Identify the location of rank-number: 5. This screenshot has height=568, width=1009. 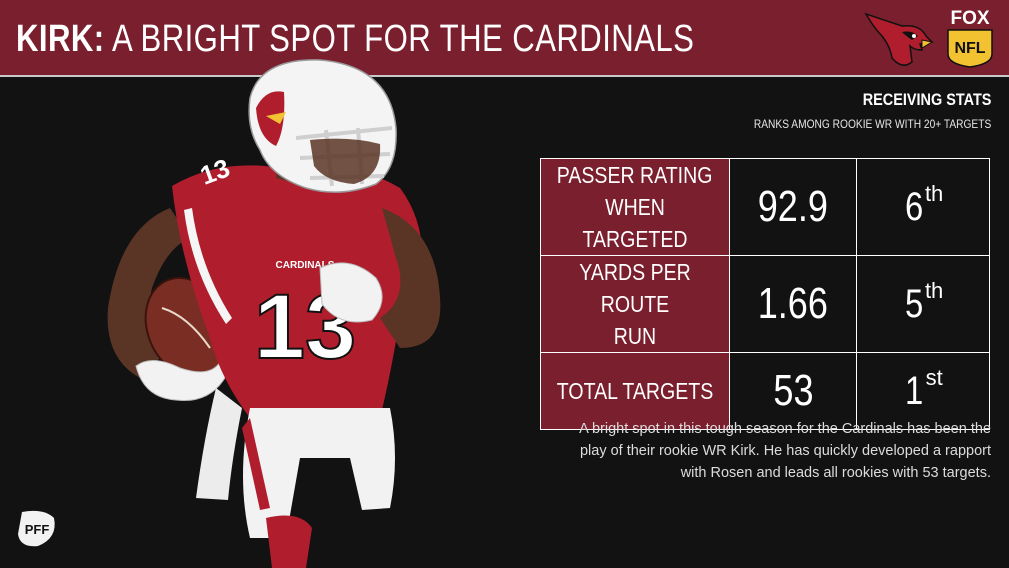
(913, 303).